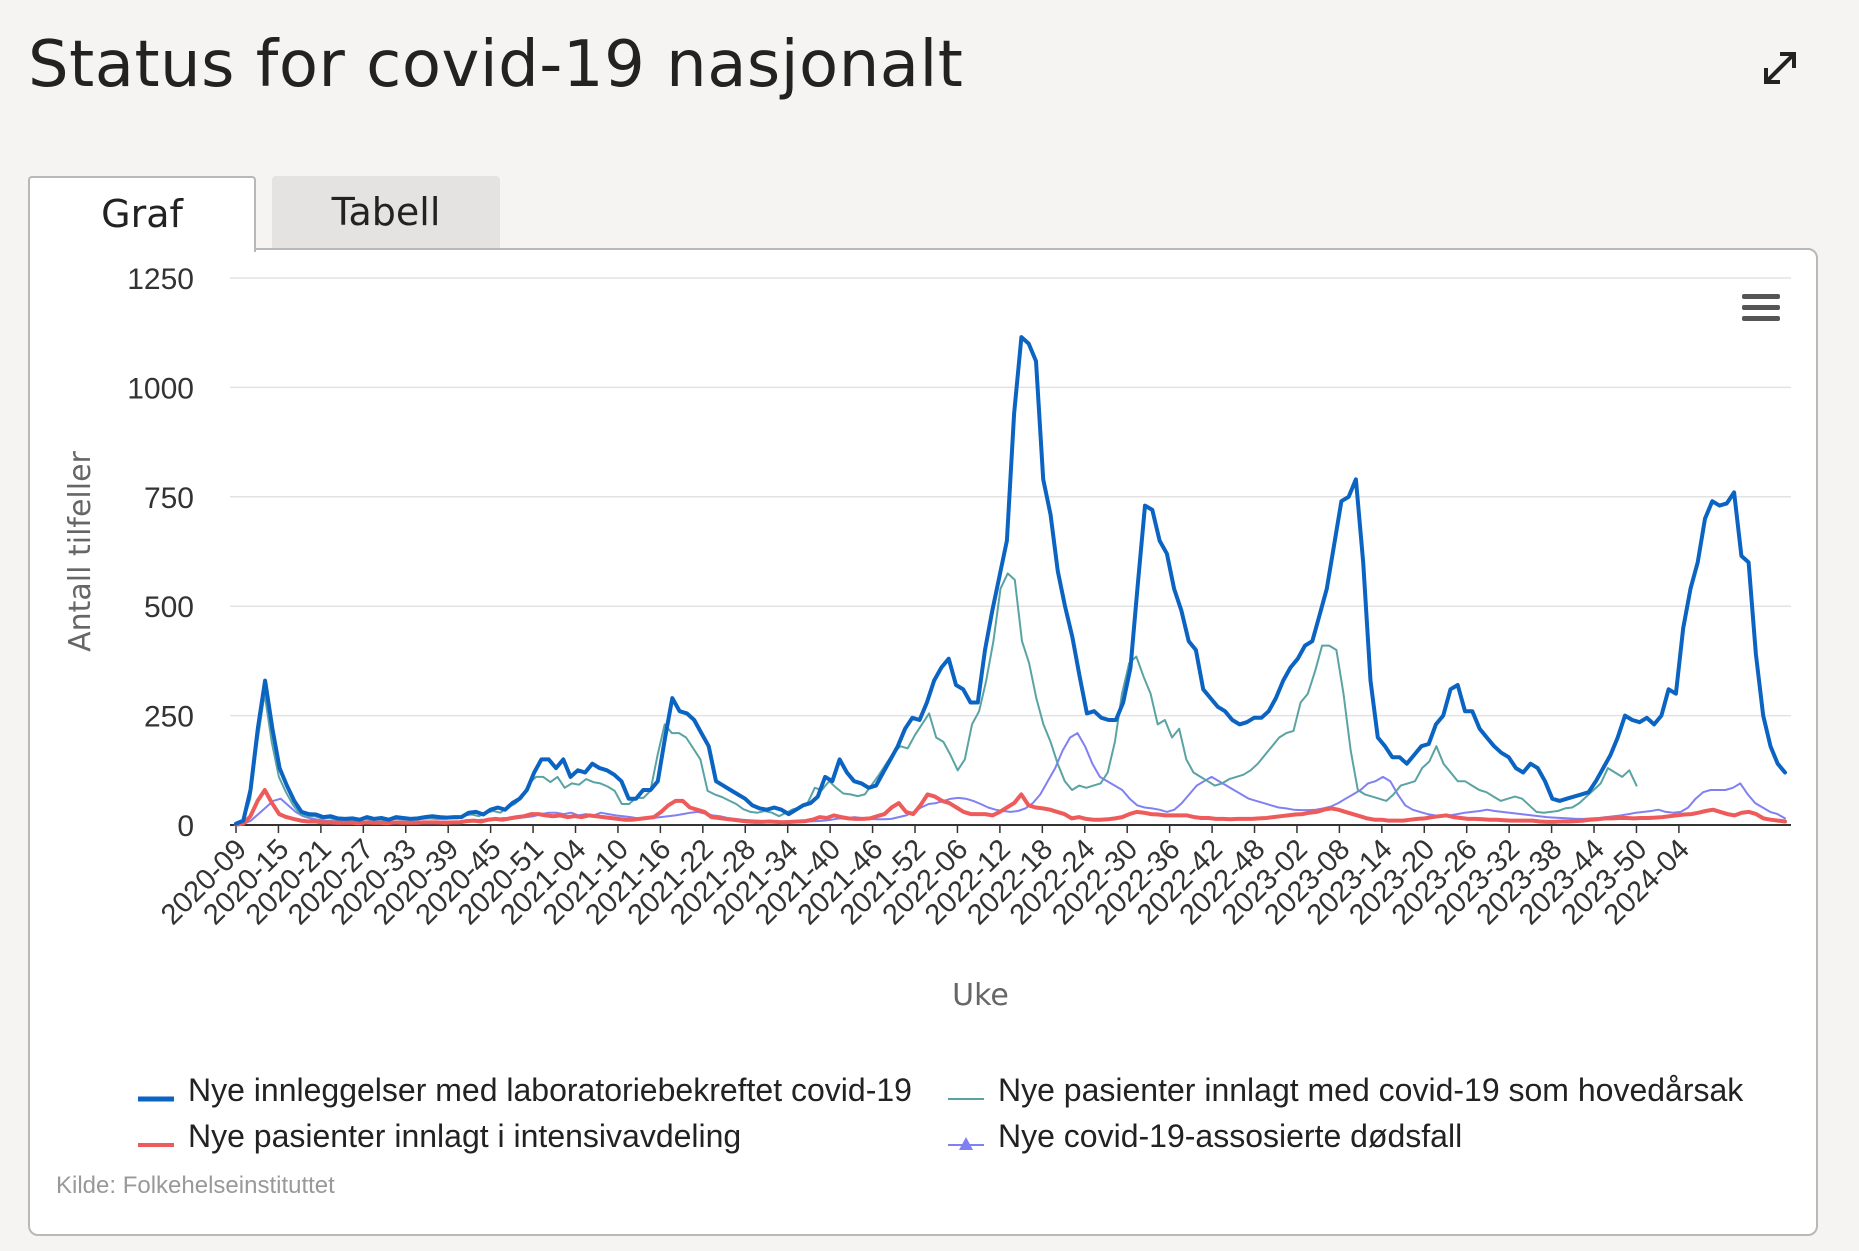 The image size is (1859, 1251). Describe the element at coordinates (169, 607) in the screenshot. I see `y-tick-label: 500` at that location.